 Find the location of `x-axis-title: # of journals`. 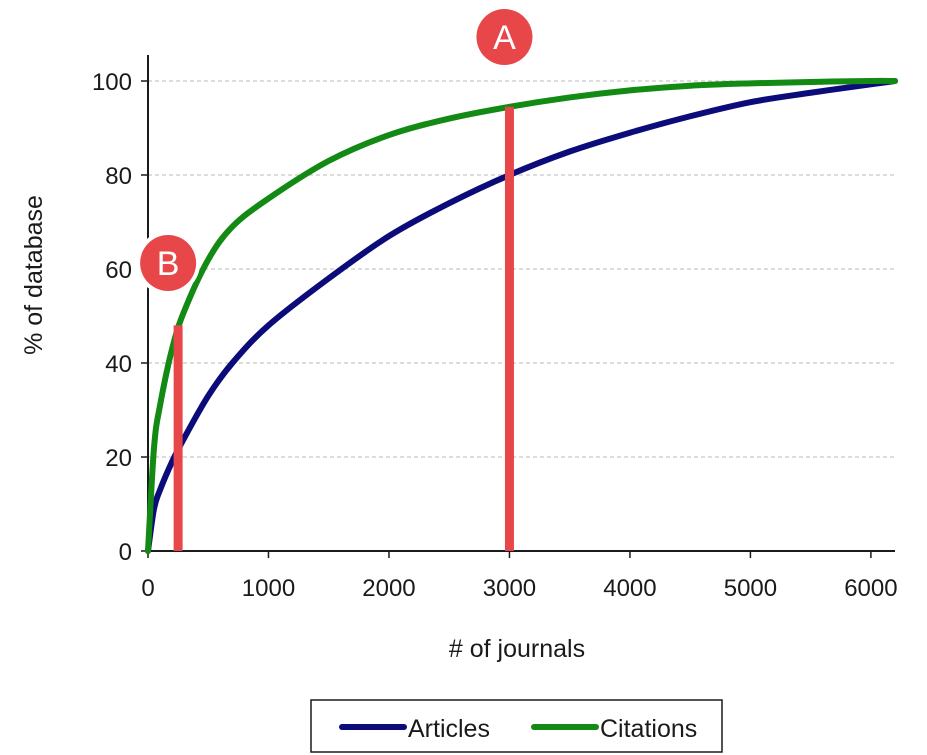

x-axis-title: # of journals is located at coordinates (517, 649).